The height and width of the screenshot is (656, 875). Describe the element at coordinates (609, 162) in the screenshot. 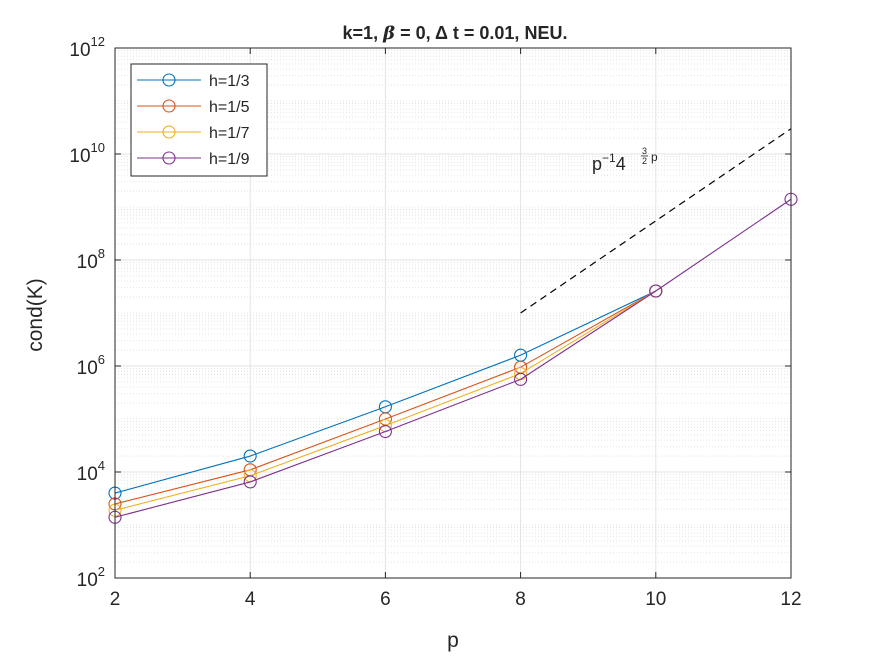

I see `reference-line-label: p−14` at that location.